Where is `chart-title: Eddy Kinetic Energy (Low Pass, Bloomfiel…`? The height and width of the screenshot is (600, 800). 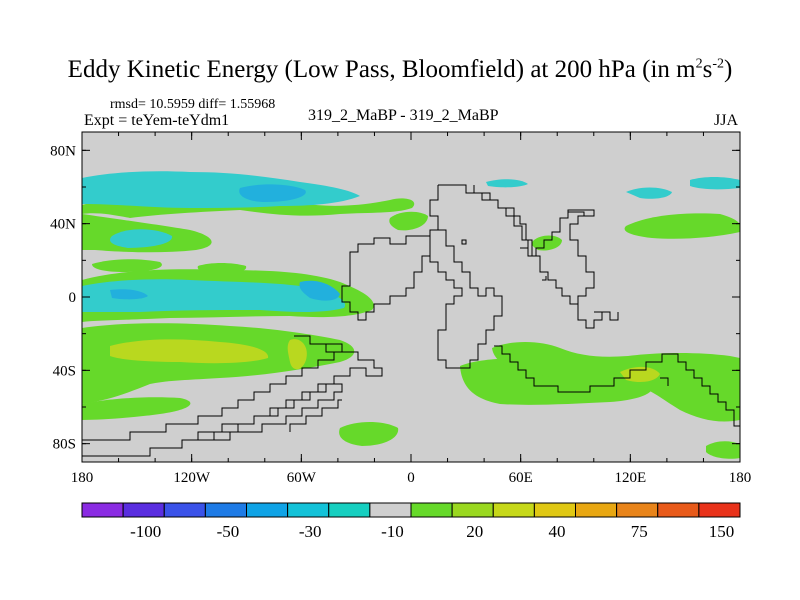 chart-title: Eddy Kinetic Energy (Low Pass, Bloomfiel… is located at coordinates (400, 70).